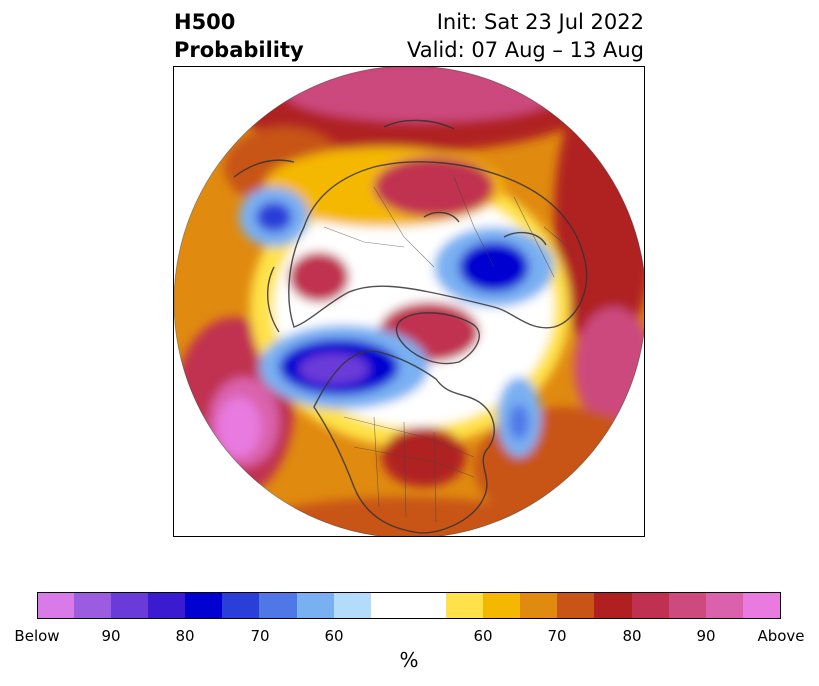  What do you see at coordinates (540, 22) in the screenshot?
I see `init-date: Init: Sat 23 Jul 2022` at bounding box center [540, 22].